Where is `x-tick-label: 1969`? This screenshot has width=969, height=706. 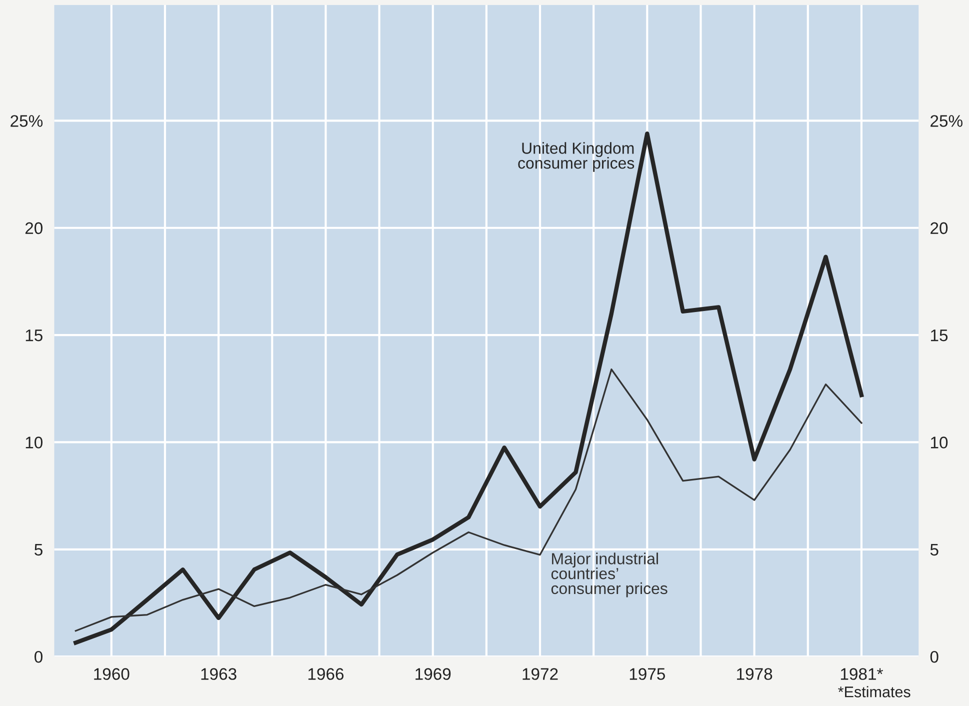 x-tick-label: 1969 is located at coordinates (433, 674).